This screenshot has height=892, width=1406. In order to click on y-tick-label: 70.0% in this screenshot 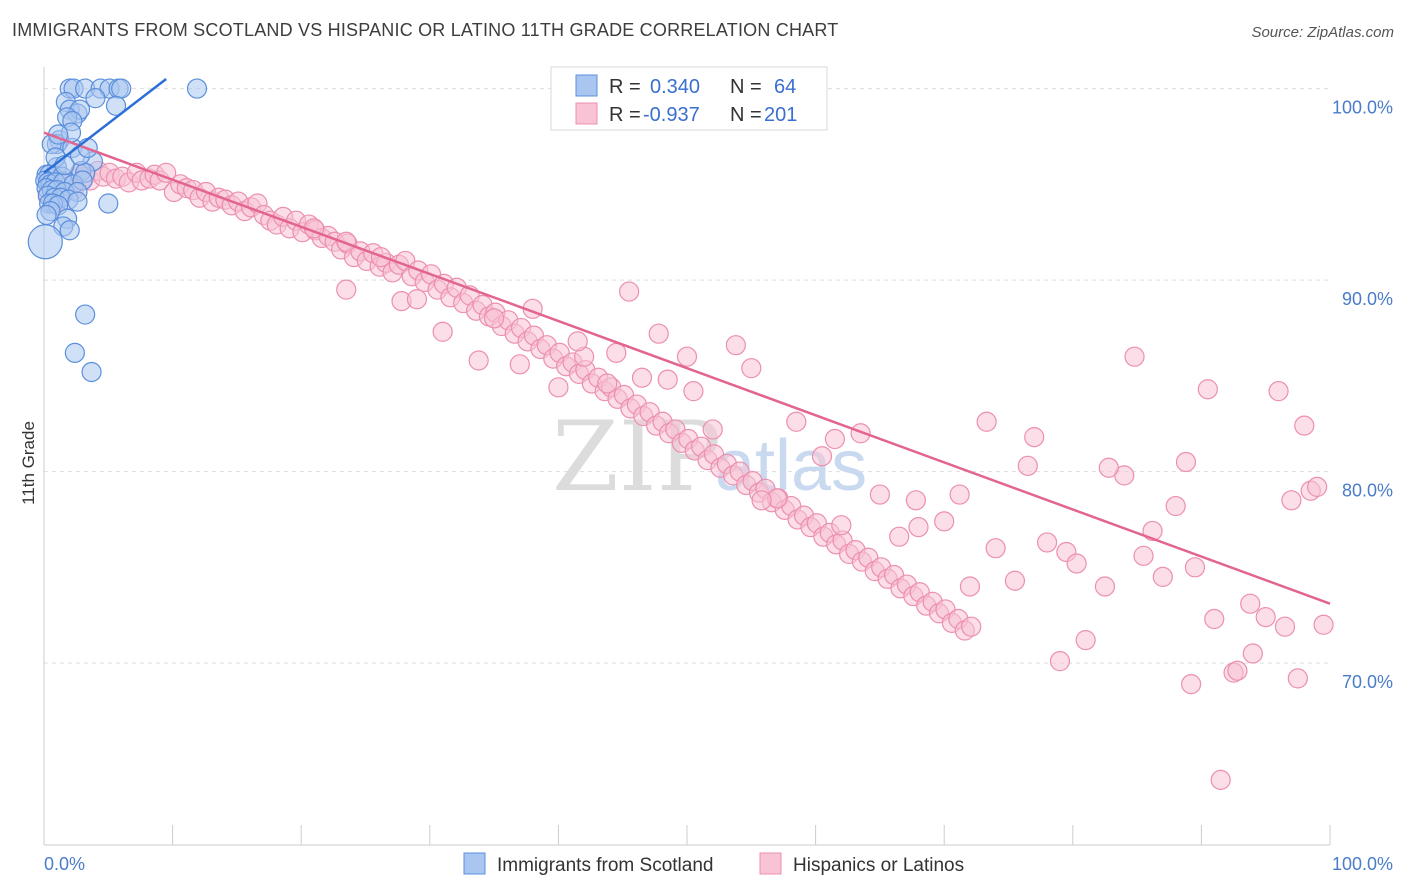, I will do `click(1367, 682)`.